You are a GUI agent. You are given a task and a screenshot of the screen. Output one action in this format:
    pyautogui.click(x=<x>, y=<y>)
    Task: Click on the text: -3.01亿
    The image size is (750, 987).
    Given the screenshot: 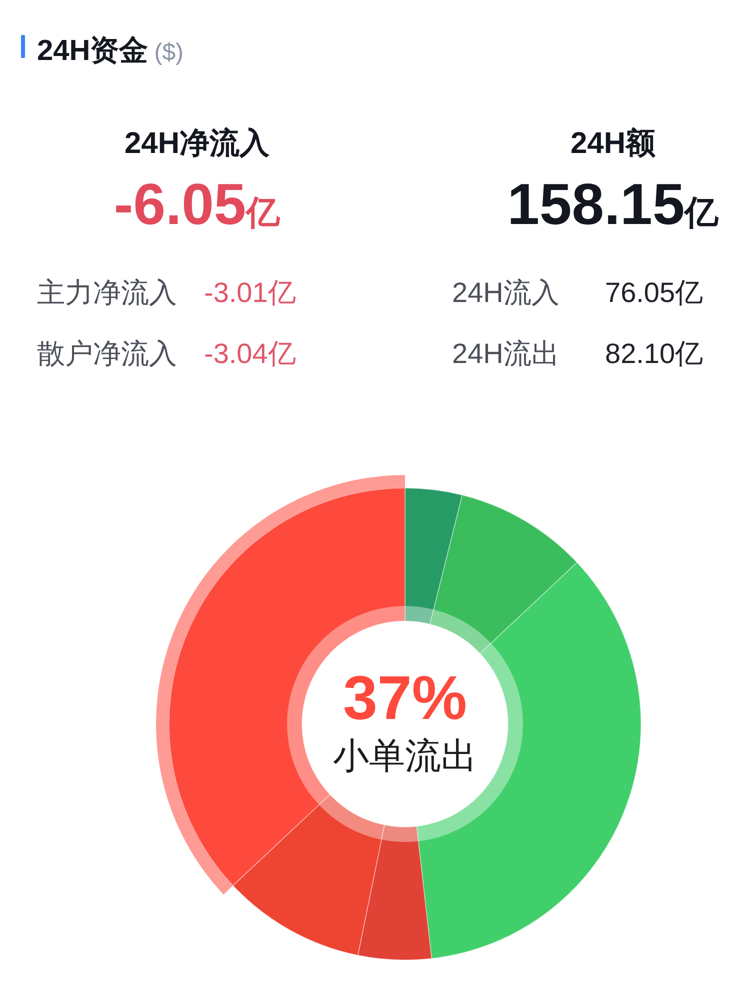 What is the action you would take?
    pyautogui.click(x=250, y=292)
    